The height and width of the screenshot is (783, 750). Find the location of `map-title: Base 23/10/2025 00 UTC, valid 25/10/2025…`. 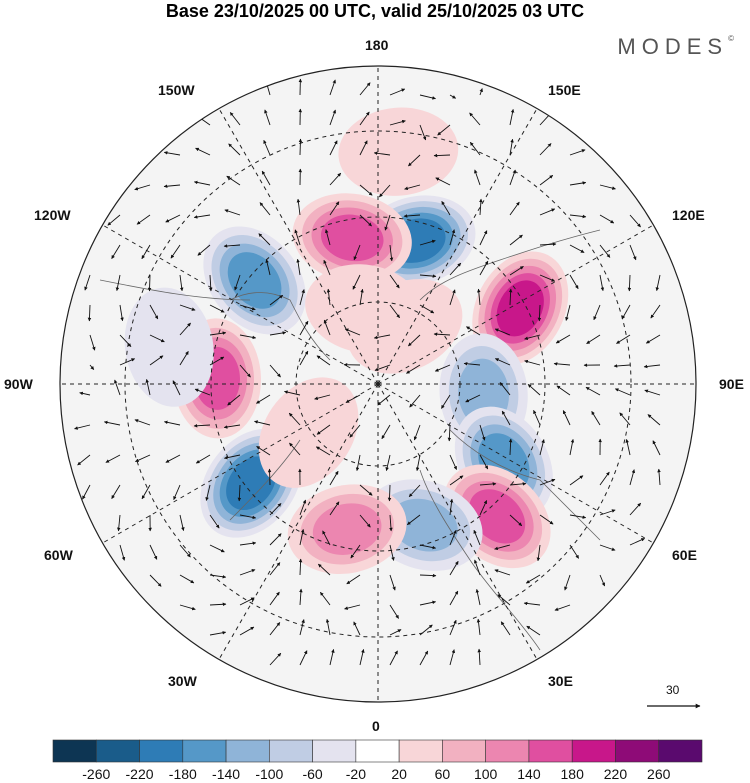

map-title: Base 23/10/2025 00 UTC, valid 25/10/2025… is located at coordinates (375, 11).